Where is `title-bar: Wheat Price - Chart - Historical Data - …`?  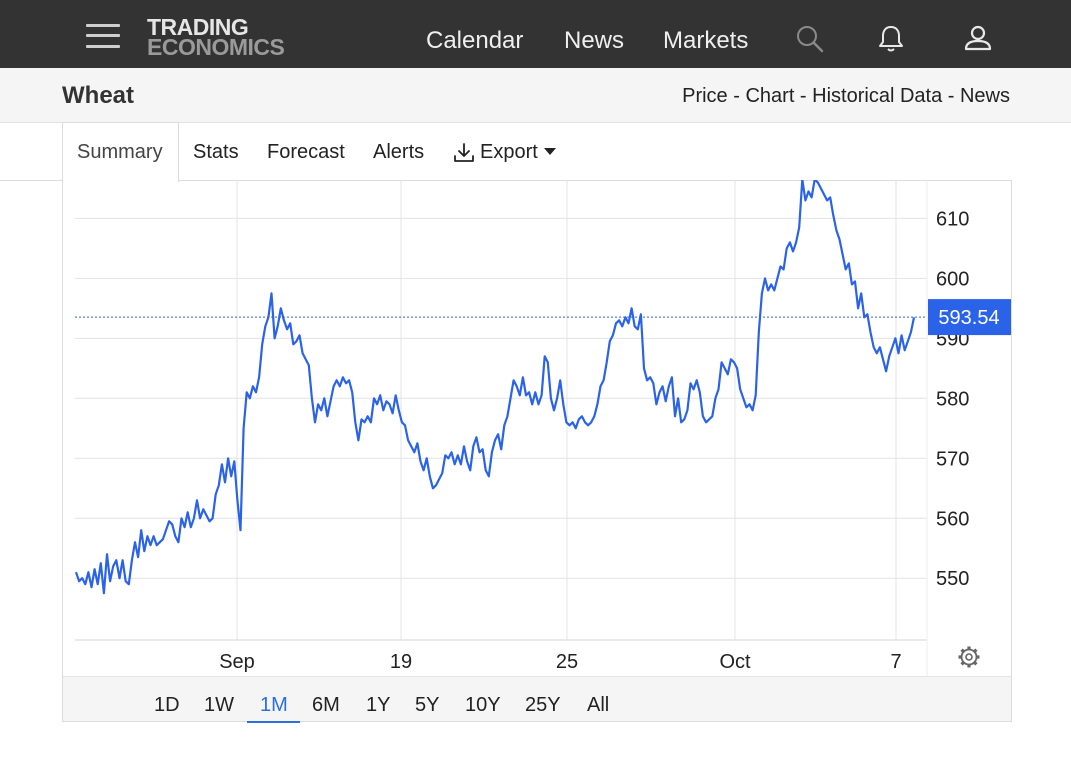 title-bar: Wheat Price - Chart - Historical Data - … is located at coordinates (535, 95).